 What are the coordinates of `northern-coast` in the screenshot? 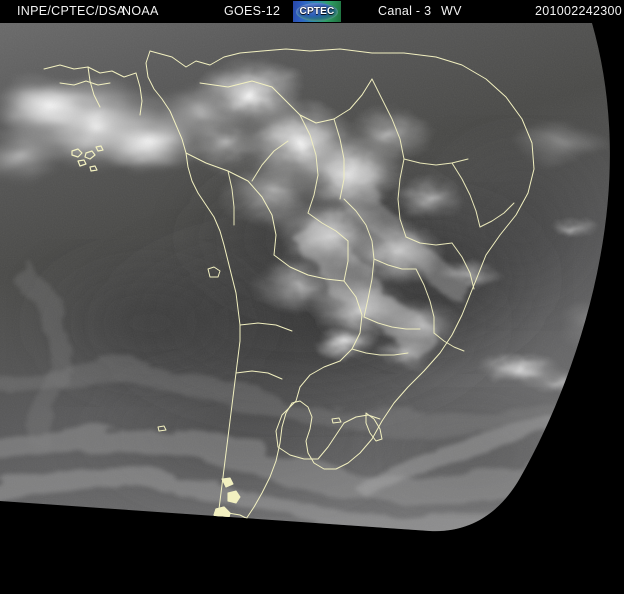 It's located at (93, 90).